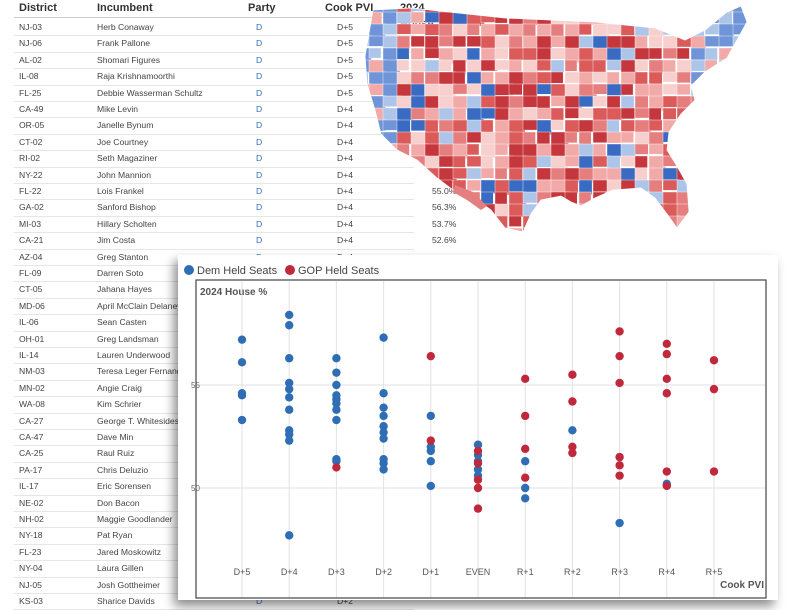  Describe the element at coordinates (214, 175) in the screenshot. I see `table-row: NY-22 John Mannion D D+4` at that location.